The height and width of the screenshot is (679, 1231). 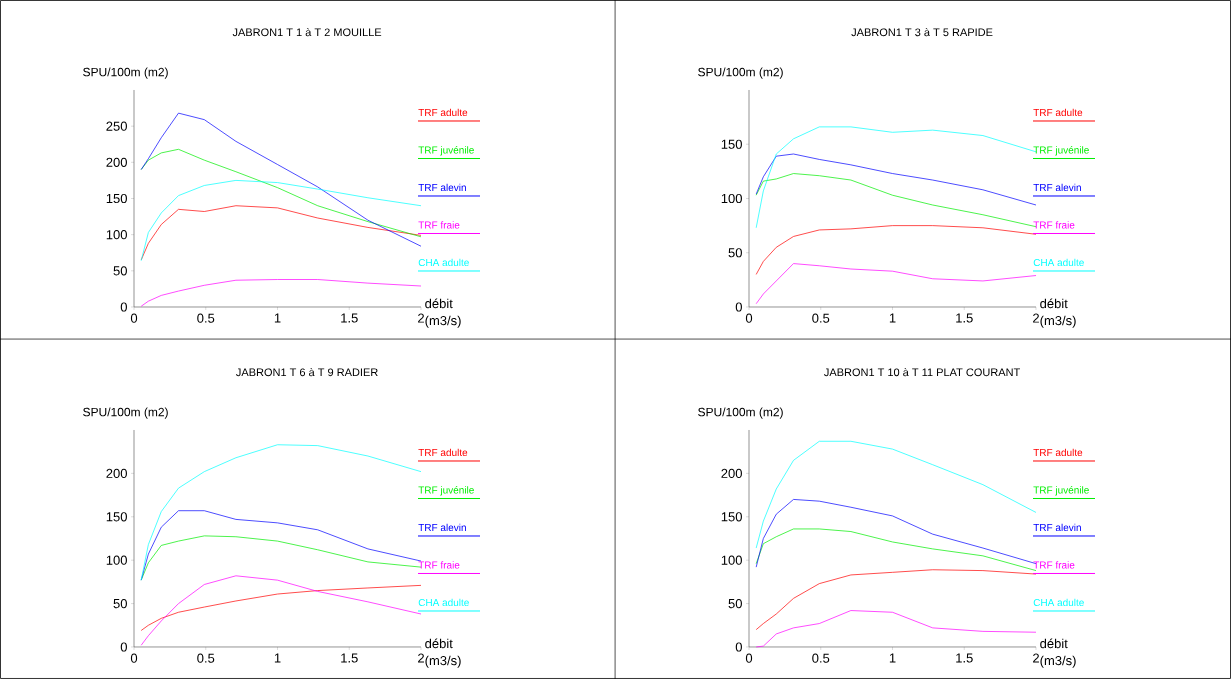 What do you see at coordinates (1057, 187) in the screenshot?
I see `series-label: TRF alevin` at bounding box center [1057, 187].